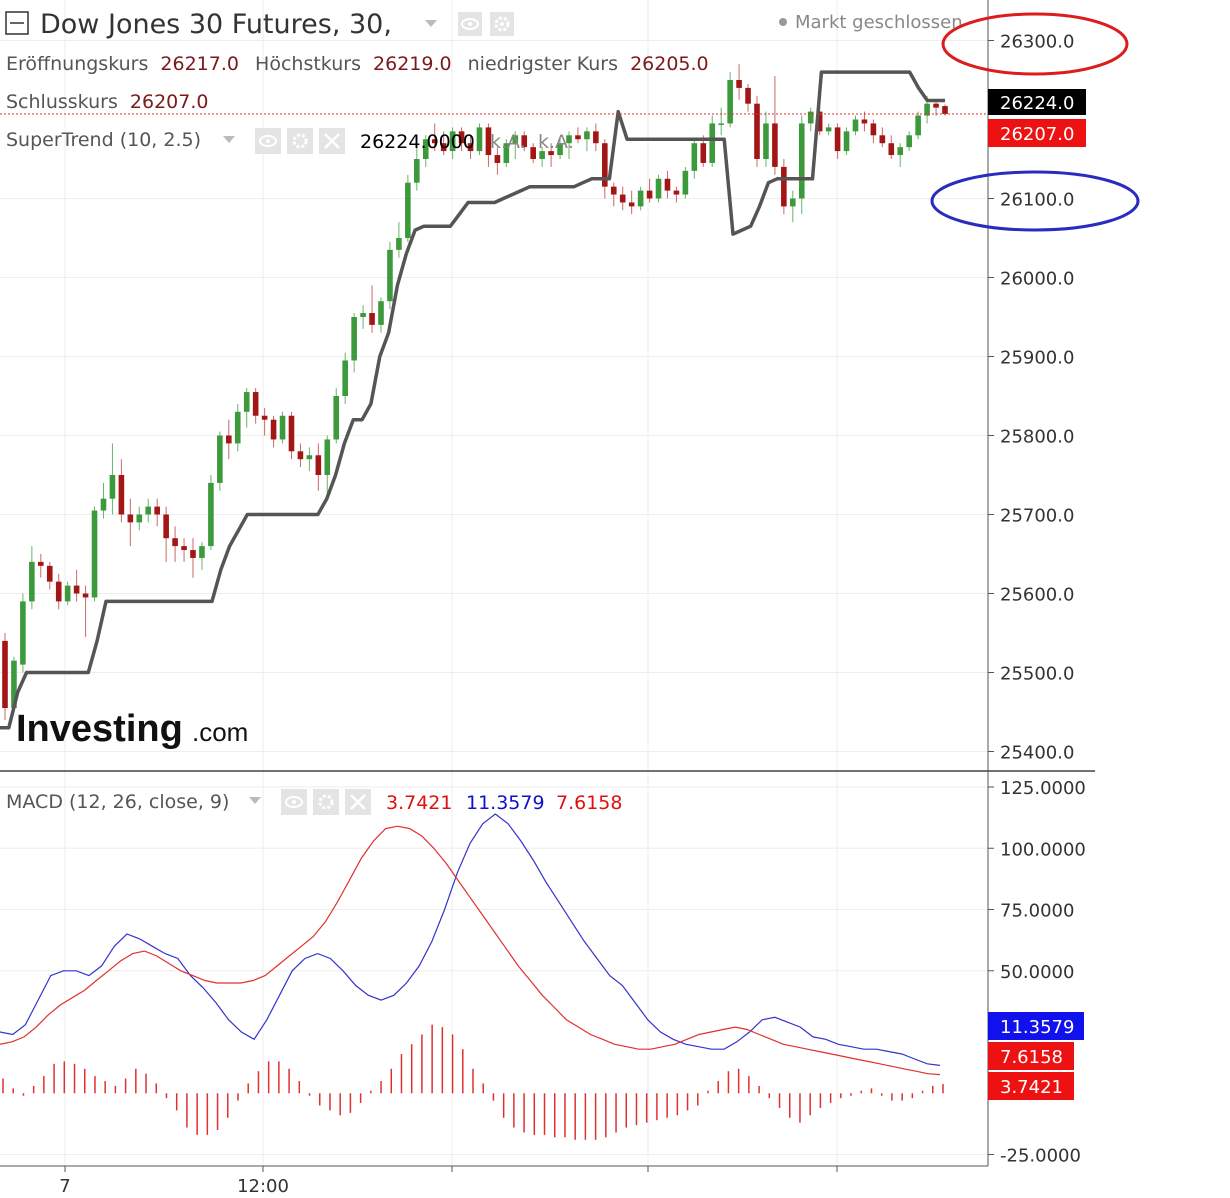  I want to click on gear-icon, so click(502, 24).